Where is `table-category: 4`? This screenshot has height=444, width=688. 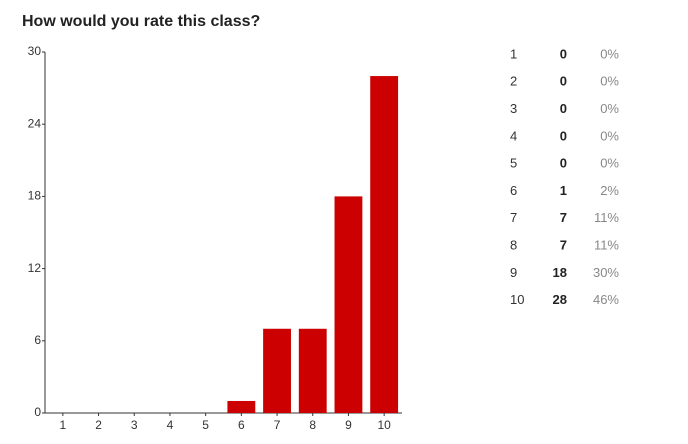
table-category: 4 is located at coordinates (513, 135).